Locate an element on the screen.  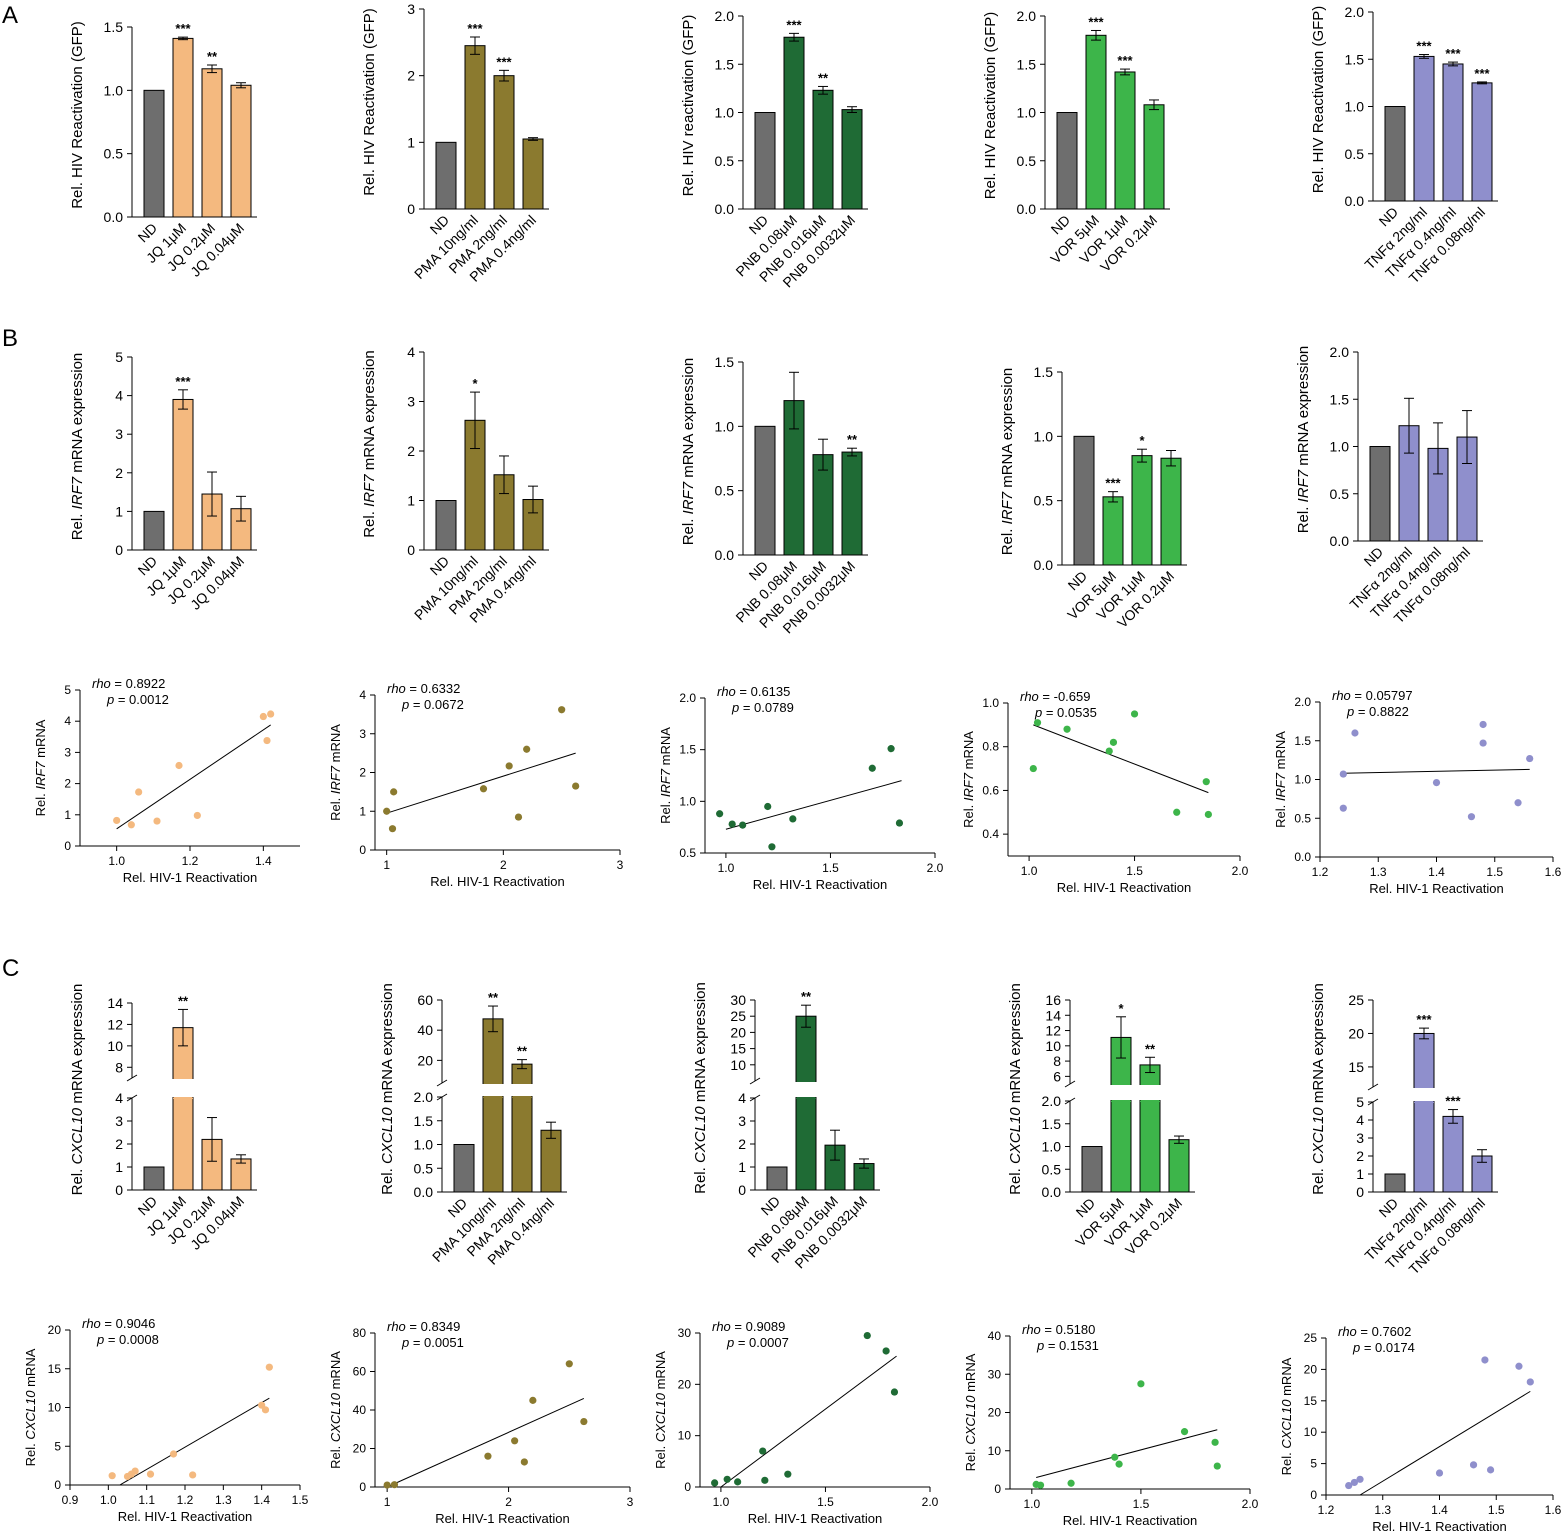
rho-value: = 0.5180 is located at coordinates (1068, 1329).